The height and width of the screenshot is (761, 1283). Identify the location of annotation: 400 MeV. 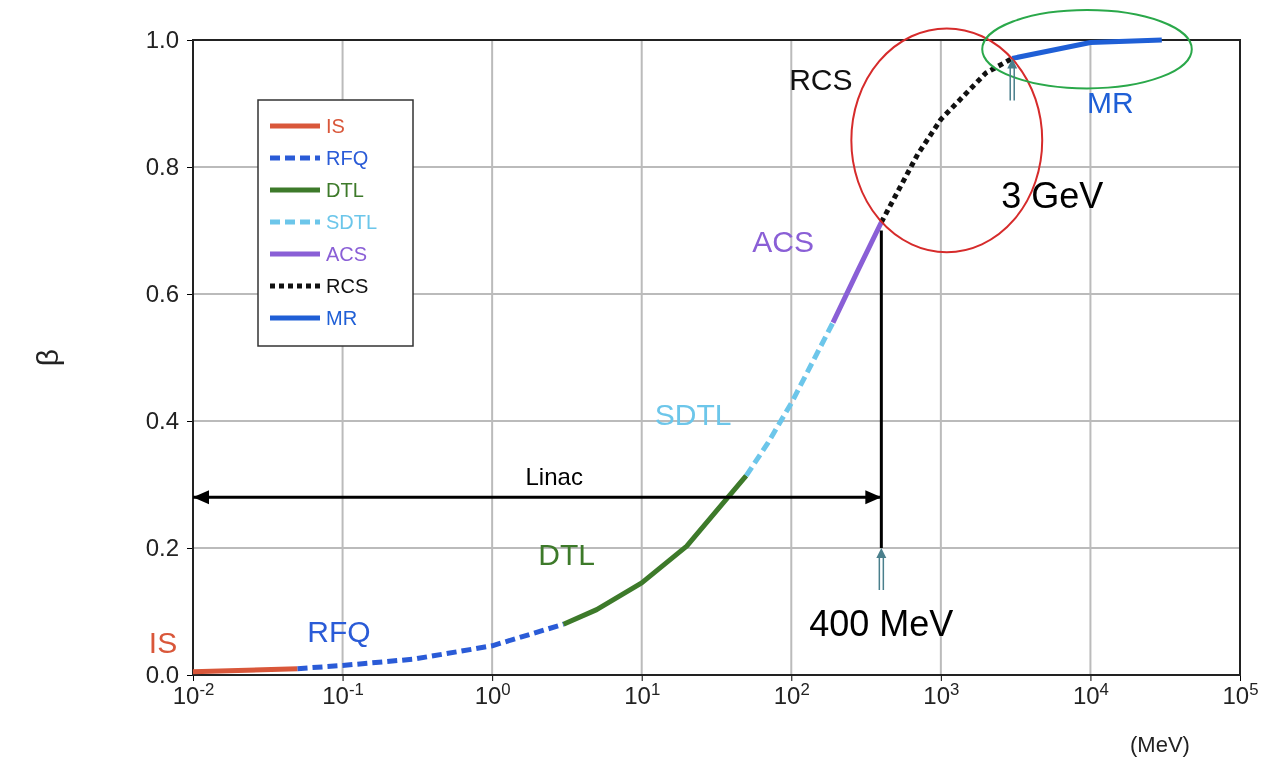
(881, 623).